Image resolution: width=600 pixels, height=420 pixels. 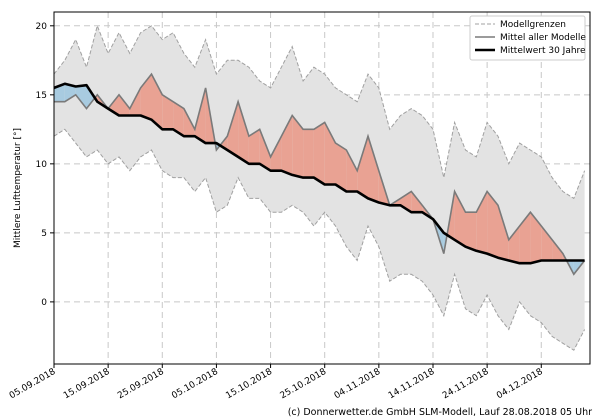 What do you see at coordinates (466, 384) in the screenshot?
I see `x-tick-label: 24.11.2018` at bounding box center [466, 384].